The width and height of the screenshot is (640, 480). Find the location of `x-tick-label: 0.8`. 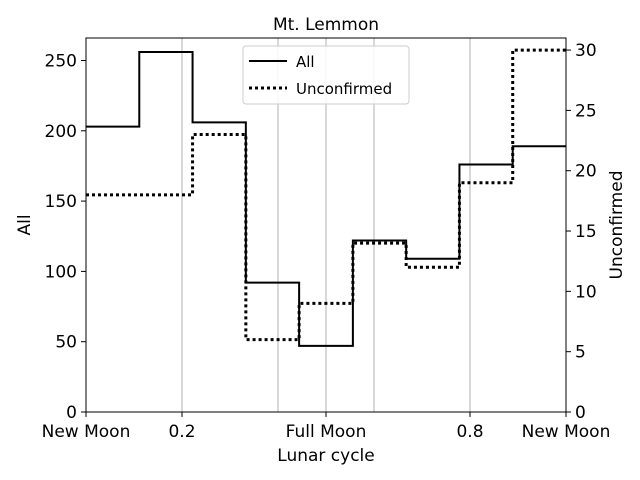

x-tick-label: 0.8 is located at coordinates (469, 432).